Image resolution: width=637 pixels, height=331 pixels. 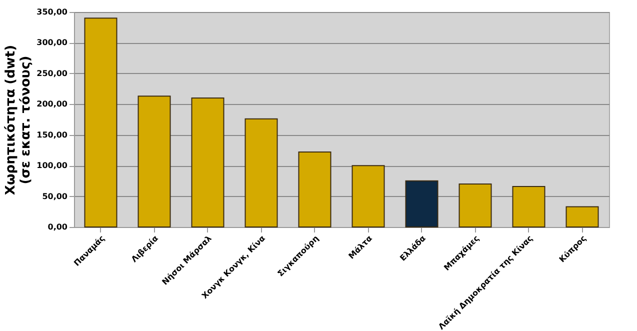 What do you see at coordinates (52, 73) in the screenshot?
I see `y-tick-label: 250,00` at bounding box center [52, 73].